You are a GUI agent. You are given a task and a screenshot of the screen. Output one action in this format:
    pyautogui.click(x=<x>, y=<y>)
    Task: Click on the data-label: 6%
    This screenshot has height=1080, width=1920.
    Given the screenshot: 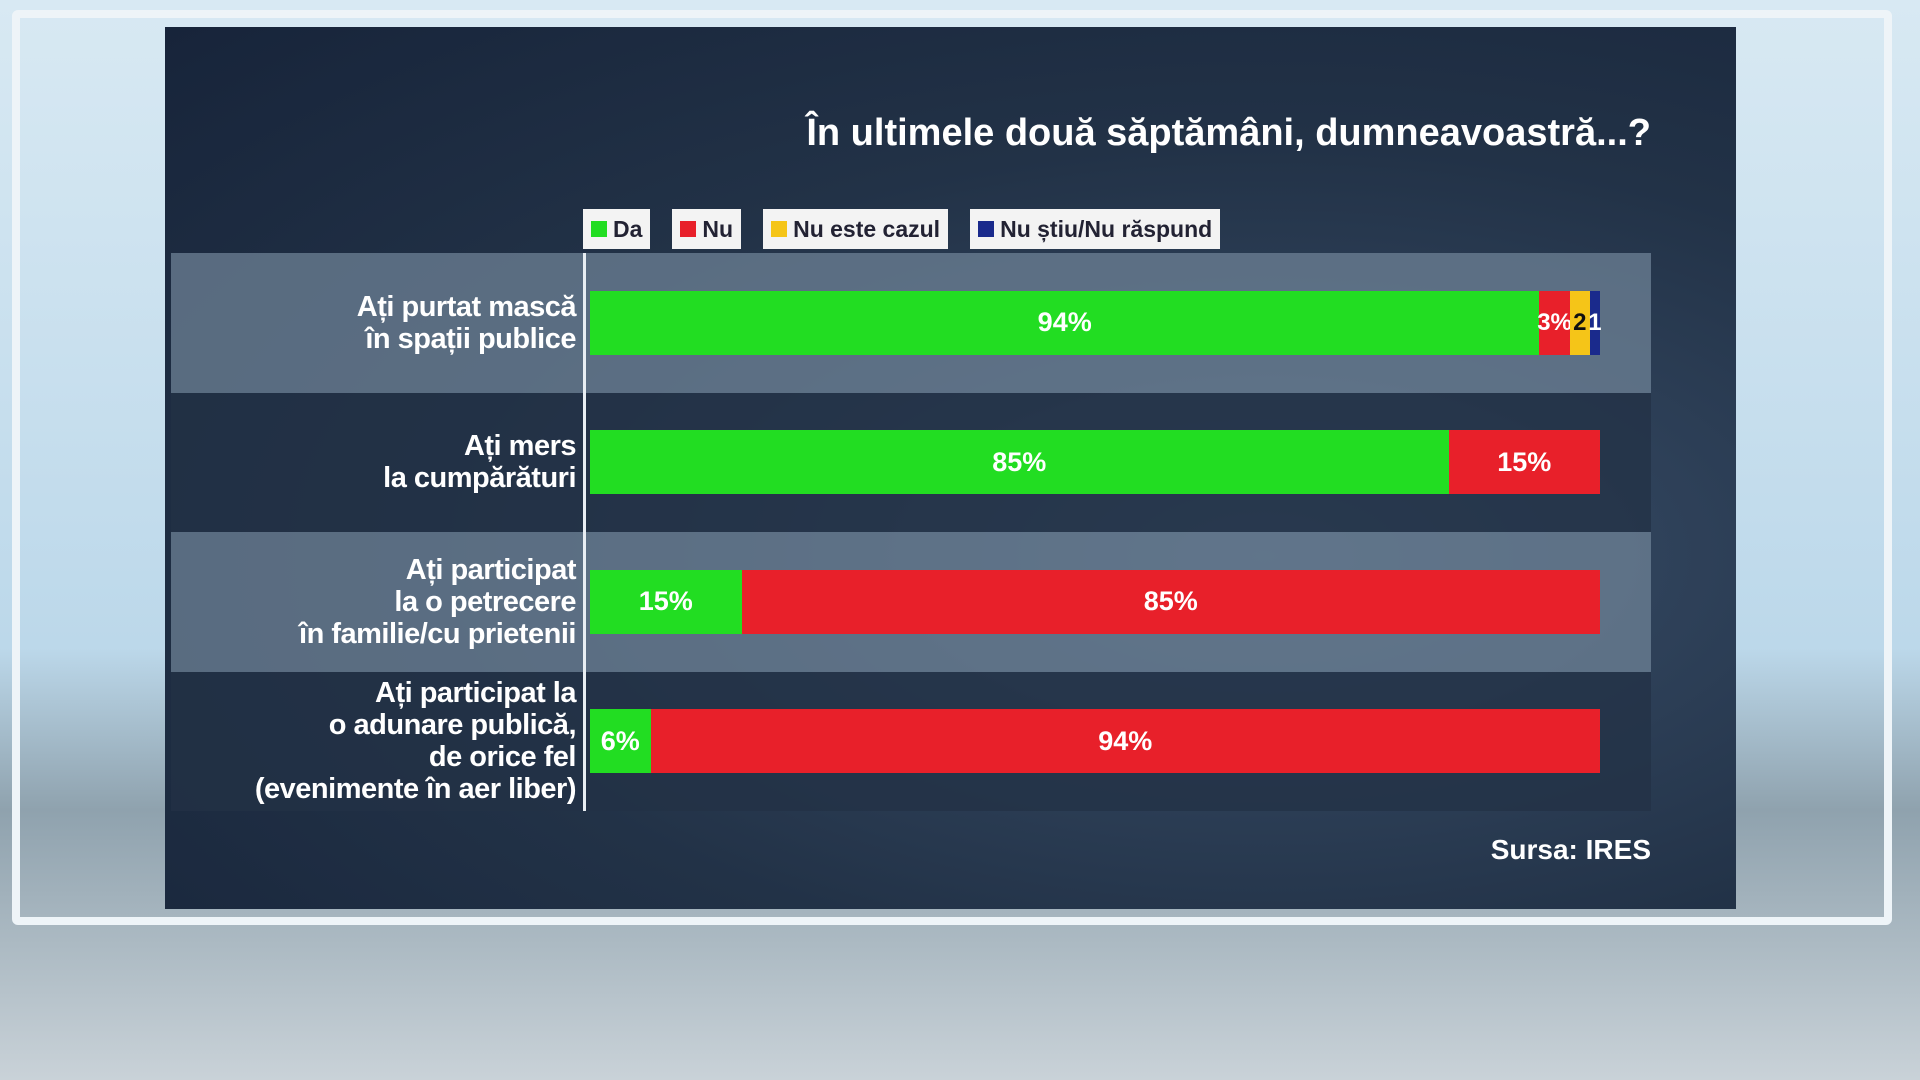 What is the action you would take?
    pyautogui.click(x=620, y=740)
    